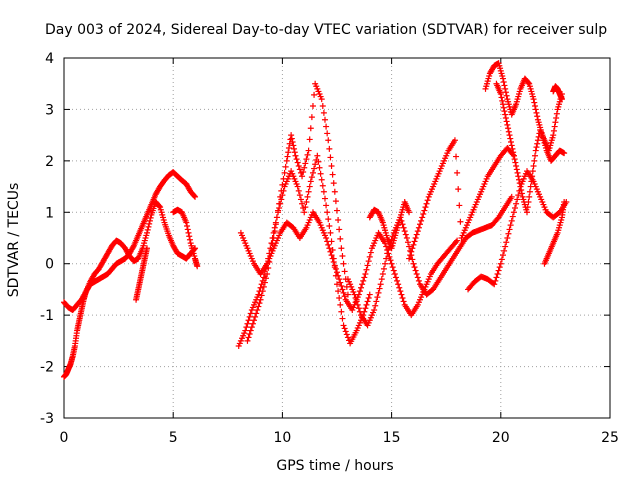 This screenshot has width=640, height=480. I want to click on x-tick-label: 25, so click(610, 438).